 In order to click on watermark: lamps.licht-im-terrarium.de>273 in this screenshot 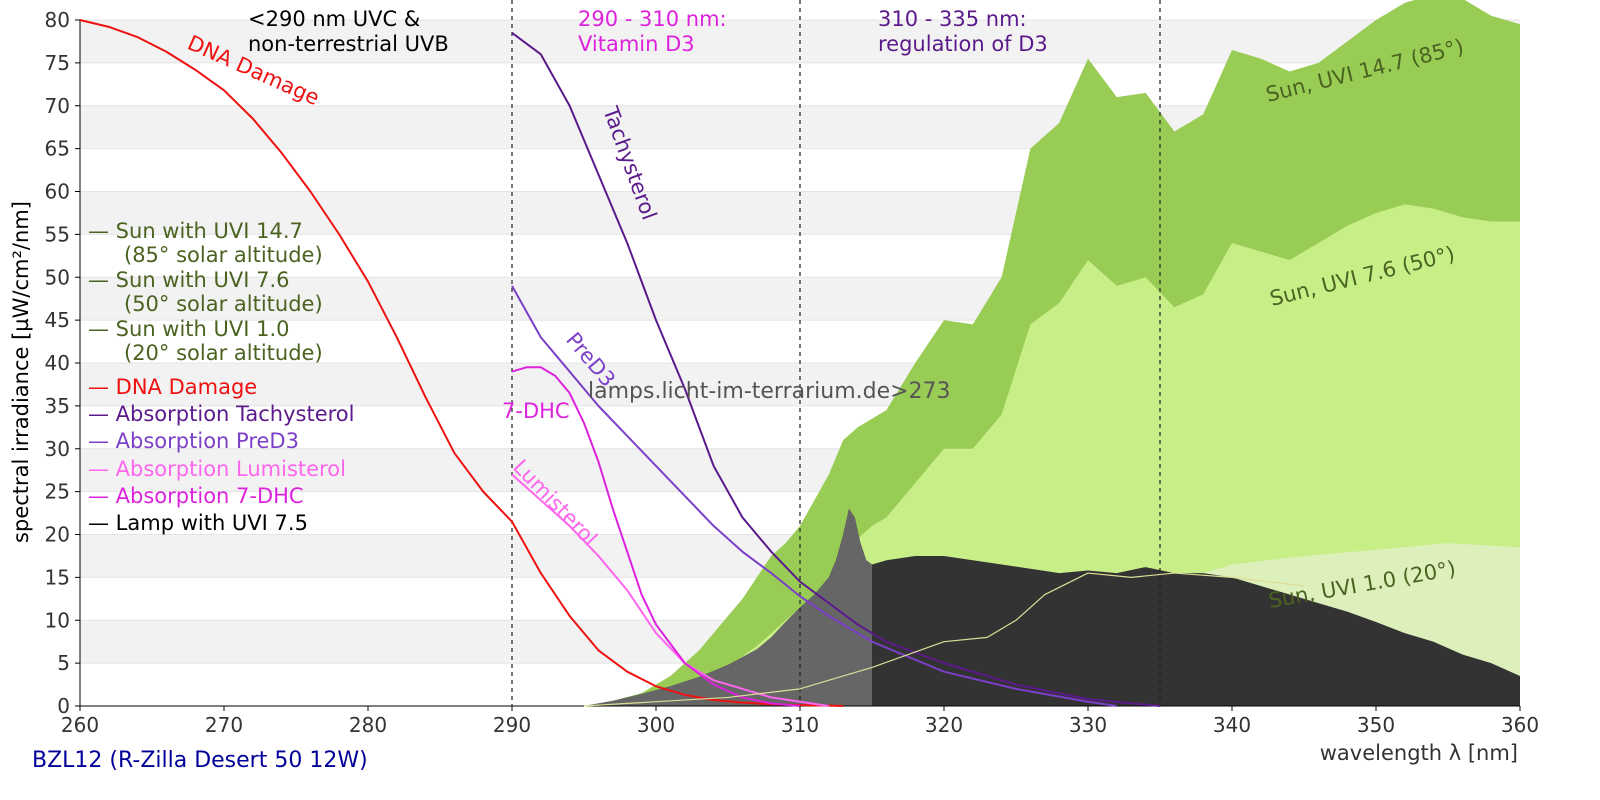, I will do `click(769, 391)`.